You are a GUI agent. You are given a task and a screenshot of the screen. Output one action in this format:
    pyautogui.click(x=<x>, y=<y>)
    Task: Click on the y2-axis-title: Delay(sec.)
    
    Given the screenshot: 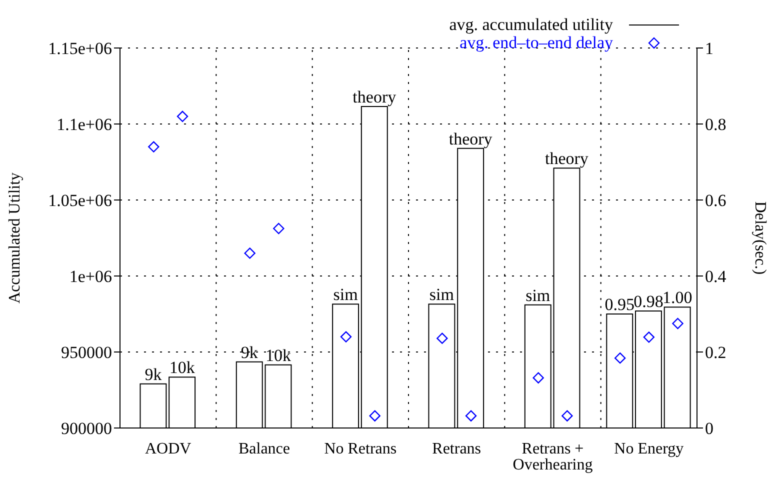 What is the action you would take?
    pyautogui.click(x=759, y=238)
    